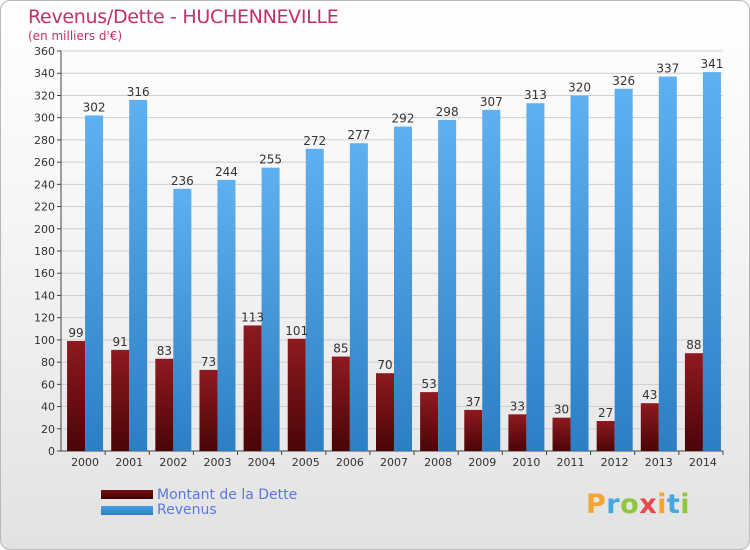 The height and width of the screenshot is (550, 750). I want to click on bar-debt-2011, so click(561, 434).